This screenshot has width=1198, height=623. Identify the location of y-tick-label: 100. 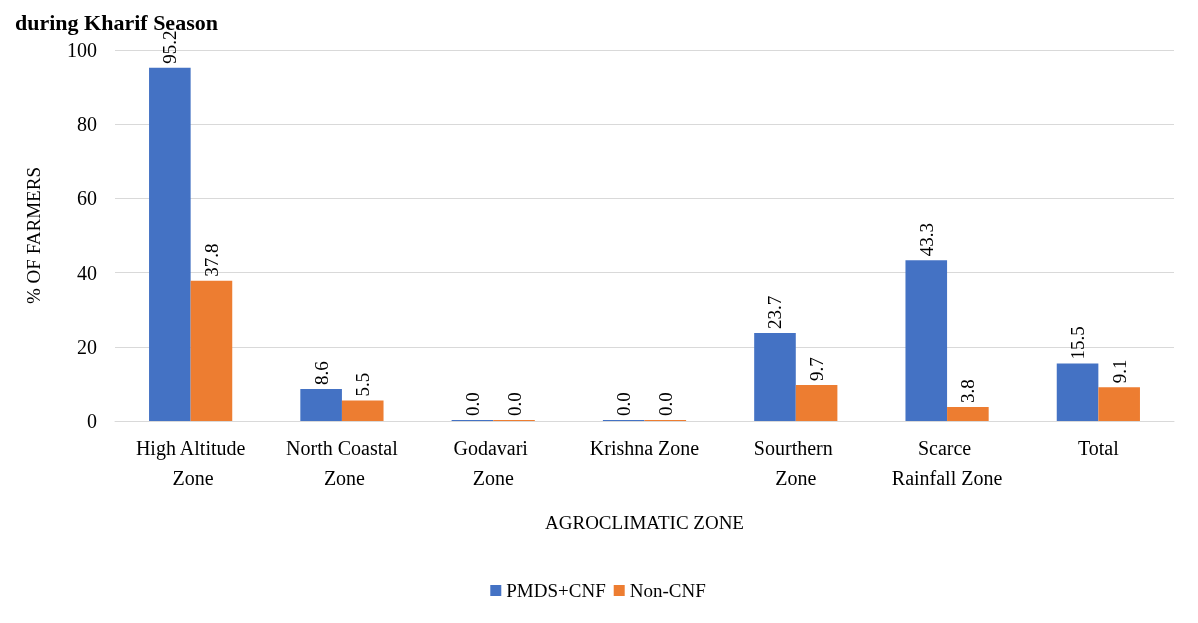
(82, 50).